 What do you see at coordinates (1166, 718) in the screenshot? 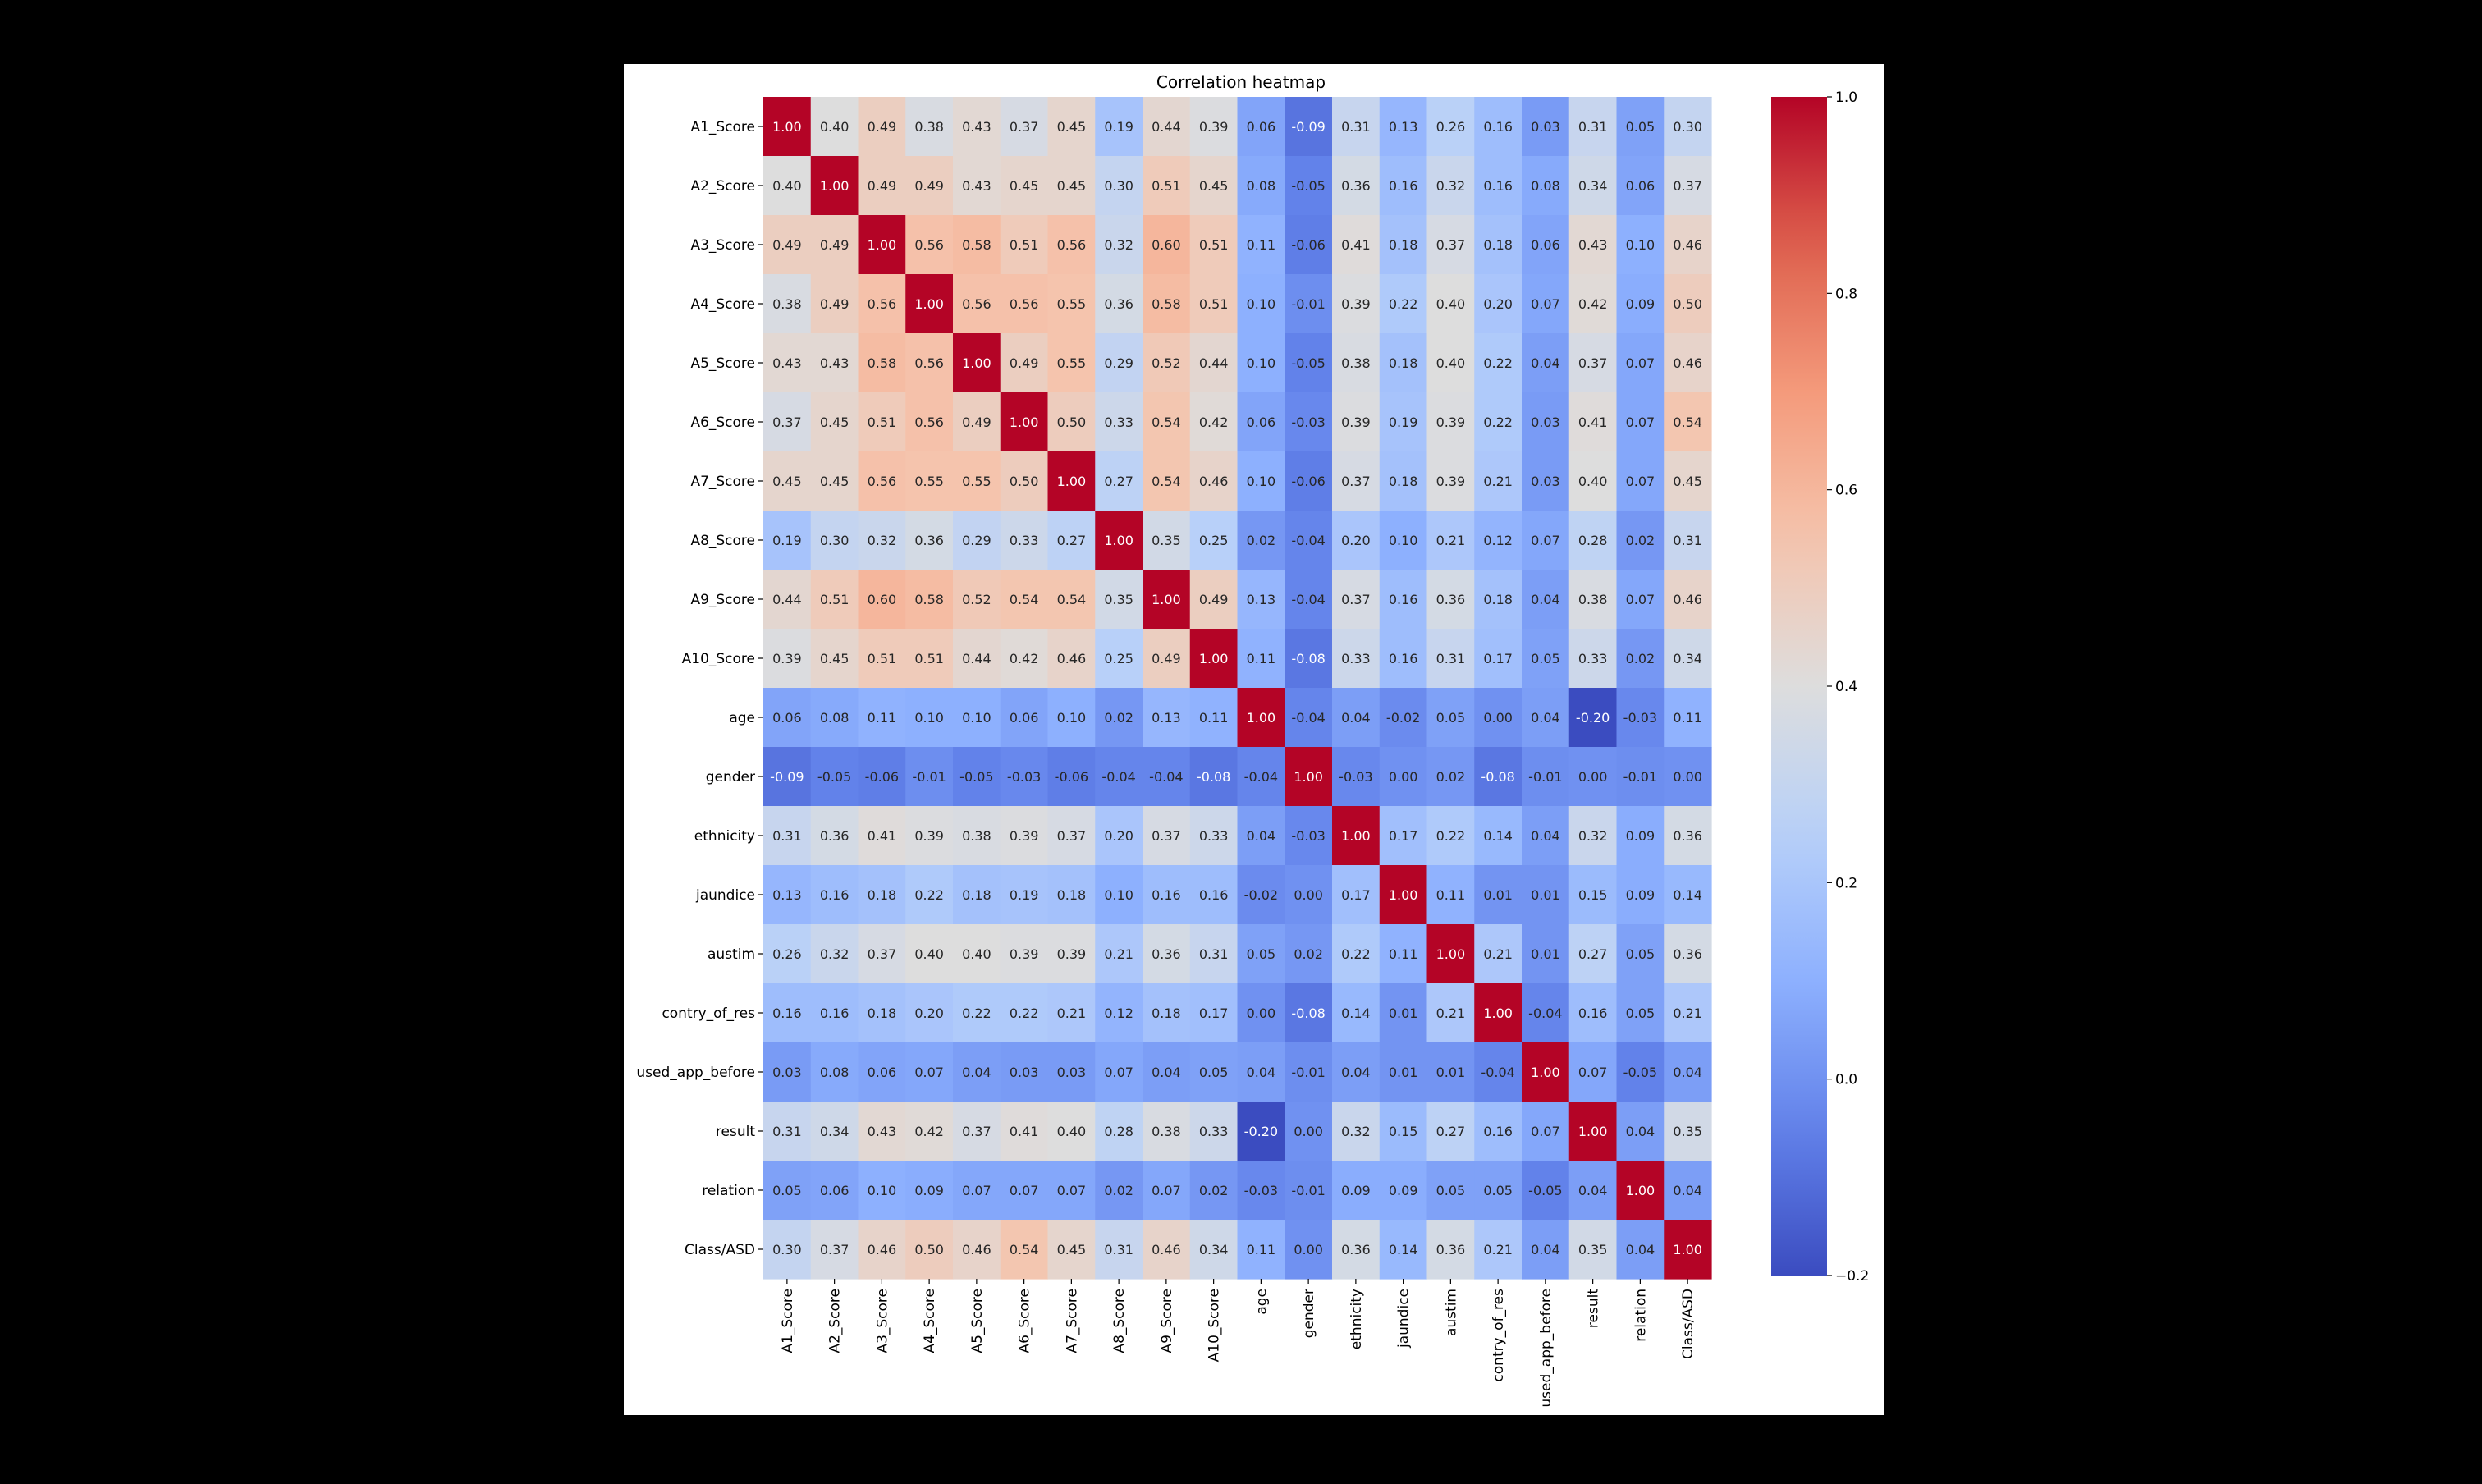
I see `cell-value-label: 0.13` at bounding box center [1166, 718].